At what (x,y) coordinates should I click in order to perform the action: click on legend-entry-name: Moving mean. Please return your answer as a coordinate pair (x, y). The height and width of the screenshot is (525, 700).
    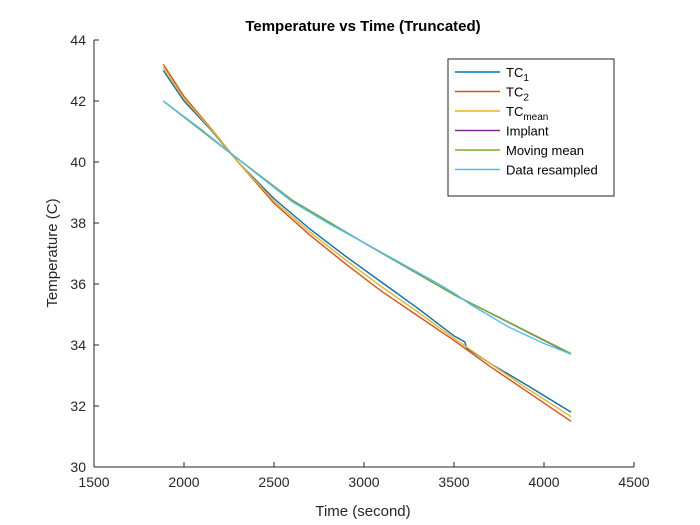
    Looking at the image, I should click on (545, 150).